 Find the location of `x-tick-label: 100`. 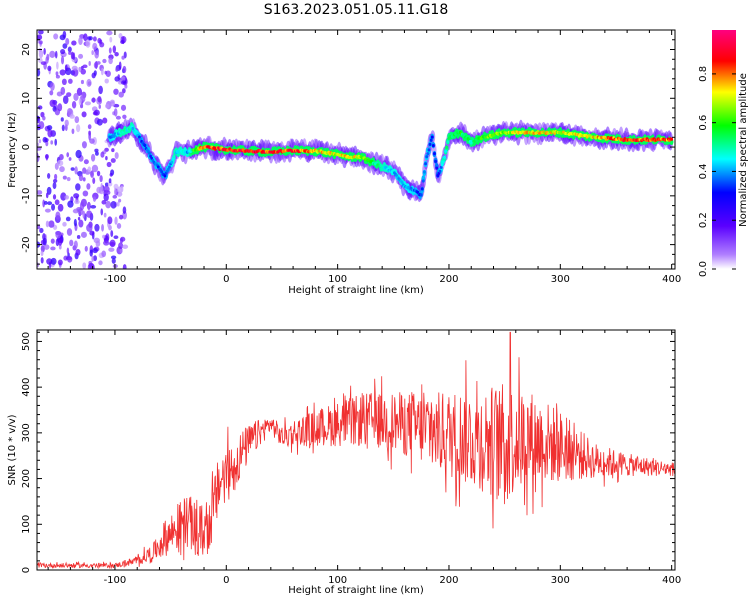

x-tick-label: 100 is located at coordinates (337, 580).